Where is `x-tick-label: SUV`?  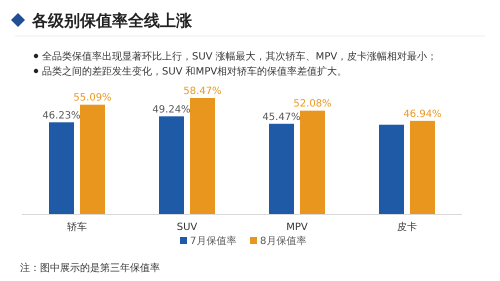 x-tick-label: SUV is located at coordinates (187, 227).